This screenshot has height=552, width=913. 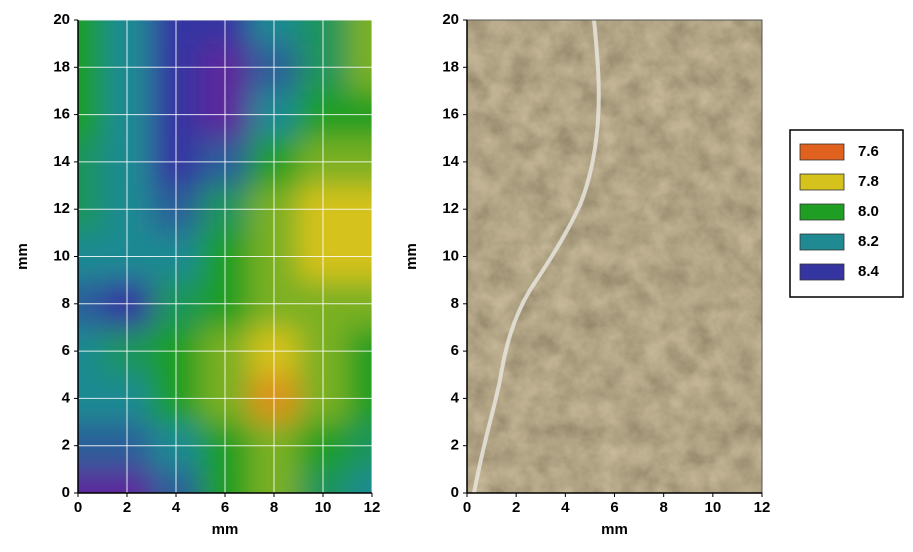 I want to click on legend-label: 8.0, so click(x=868, y=211).